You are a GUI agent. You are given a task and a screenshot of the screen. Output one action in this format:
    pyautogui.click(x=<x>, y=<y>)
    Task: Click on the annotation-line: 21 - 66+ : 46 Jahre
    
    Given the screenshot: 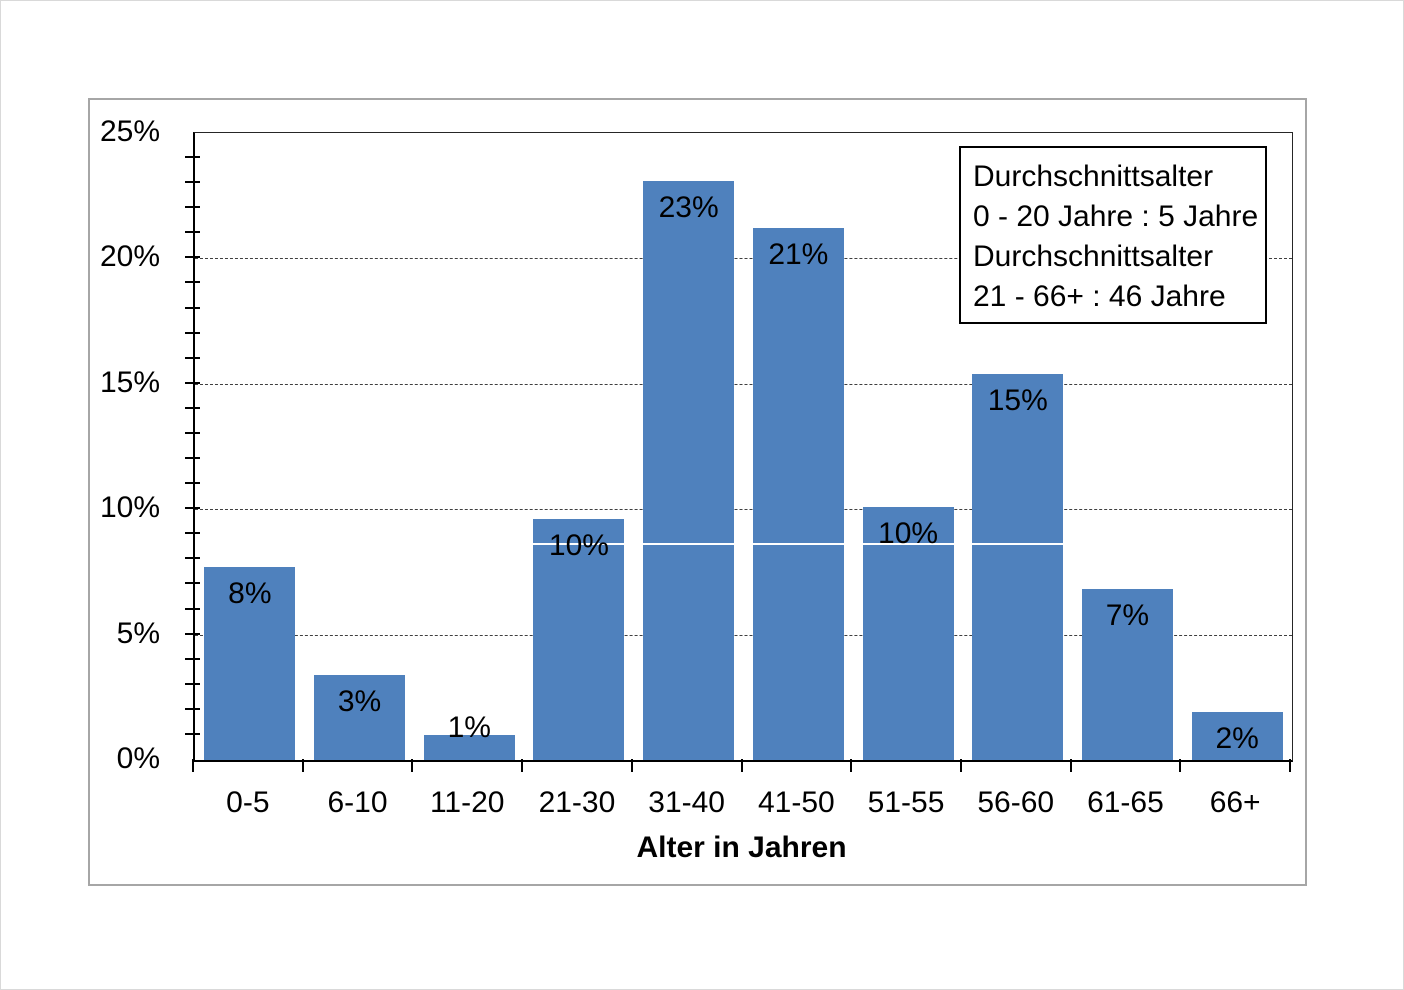 What is the action you would take?
    pyautogui.click(x=1099, y=296)
    